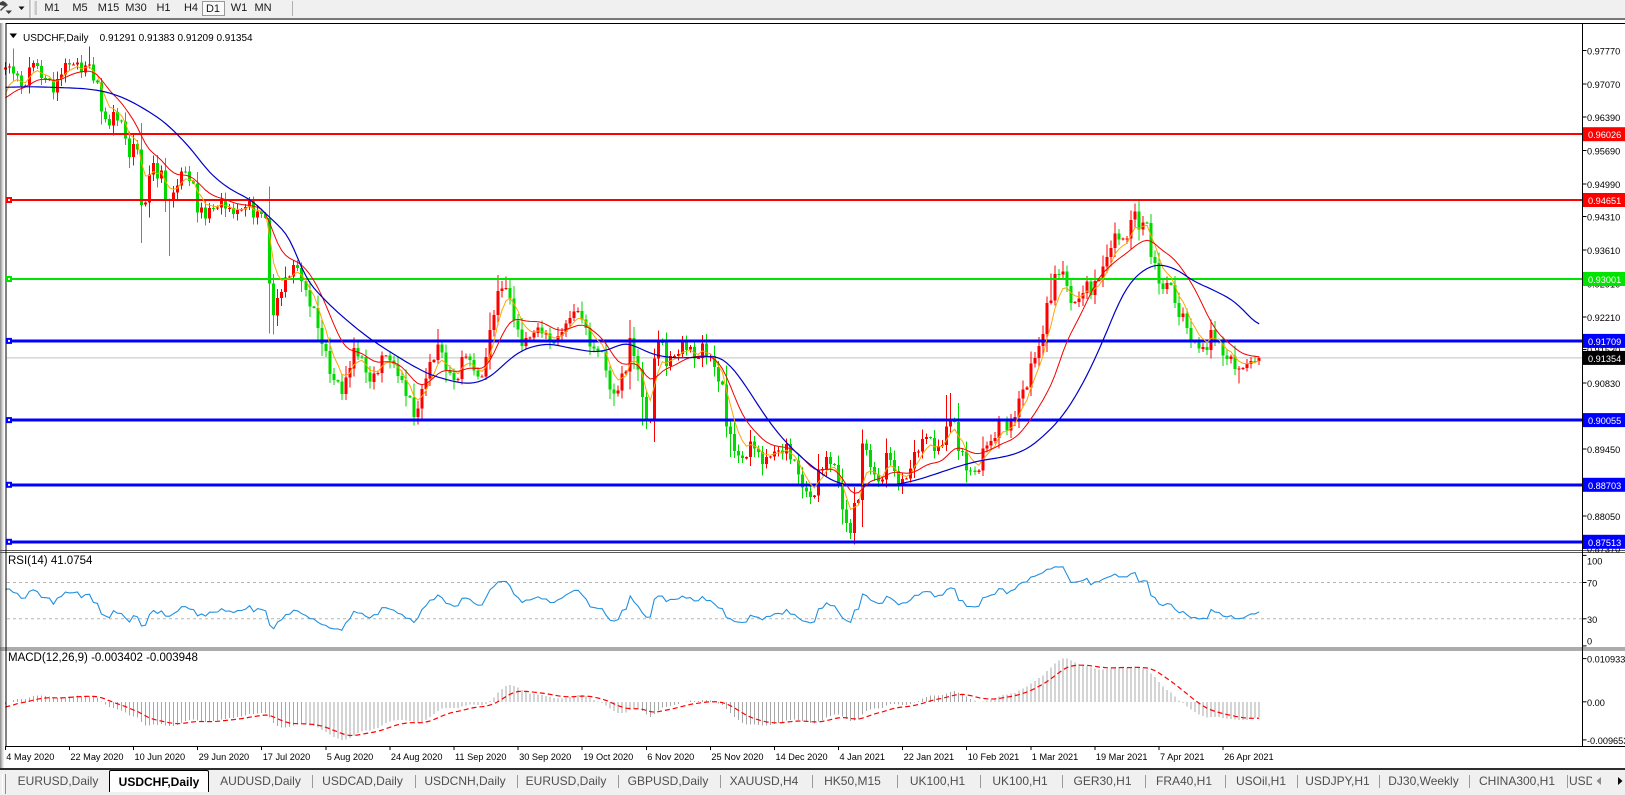  What do you see at coordinates (994, 757) in the screenshot?
I see `svg-text: 10 Feb 2021` at bounding box center [994, 757].